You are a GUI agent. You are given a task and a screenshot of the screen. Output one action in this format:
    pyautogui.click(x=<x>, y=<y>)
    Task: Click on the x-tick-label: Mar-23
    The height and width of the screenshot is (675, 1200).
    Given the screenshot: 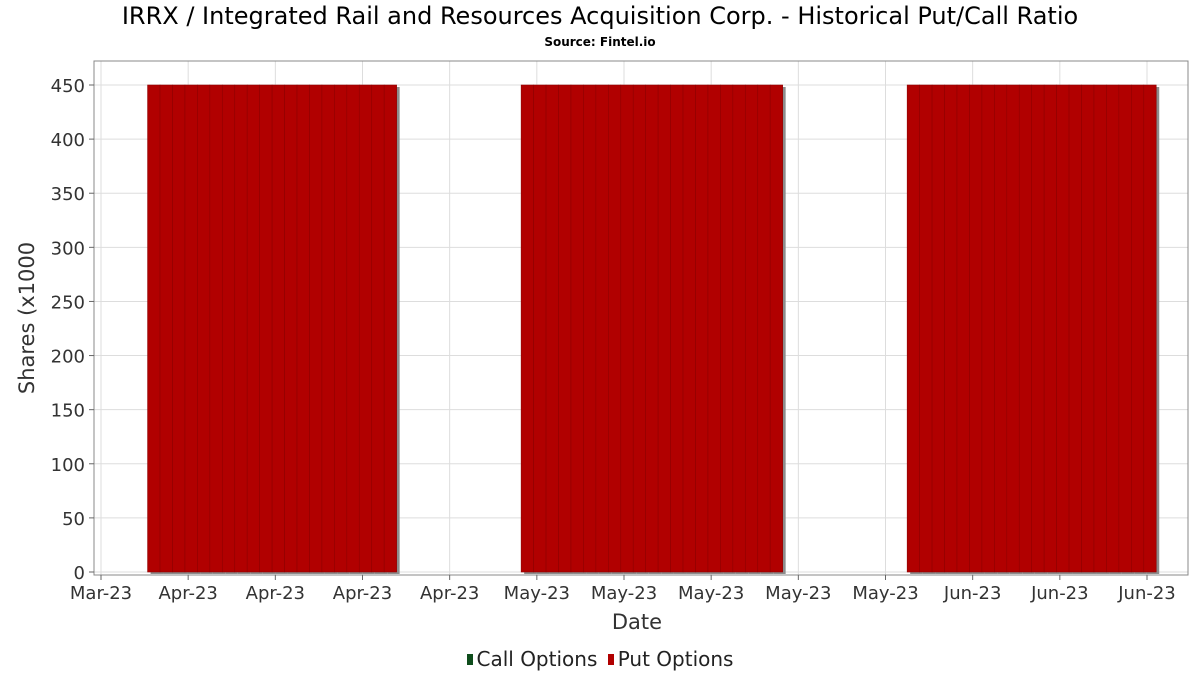 What is the action you would take?
    pyautogui.click(x=101, y=593)
    